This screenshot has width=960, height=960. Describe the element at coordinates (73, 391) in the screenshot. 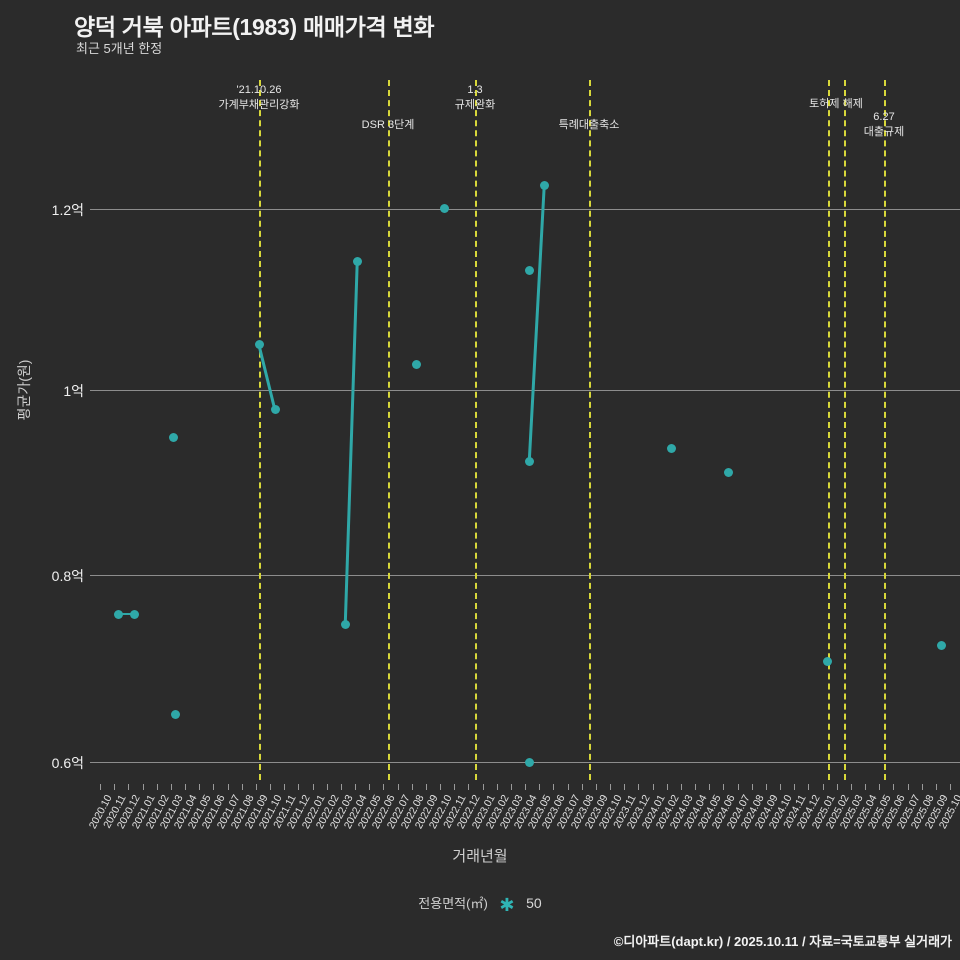

I see `y-tick-text: 1억` at that location.